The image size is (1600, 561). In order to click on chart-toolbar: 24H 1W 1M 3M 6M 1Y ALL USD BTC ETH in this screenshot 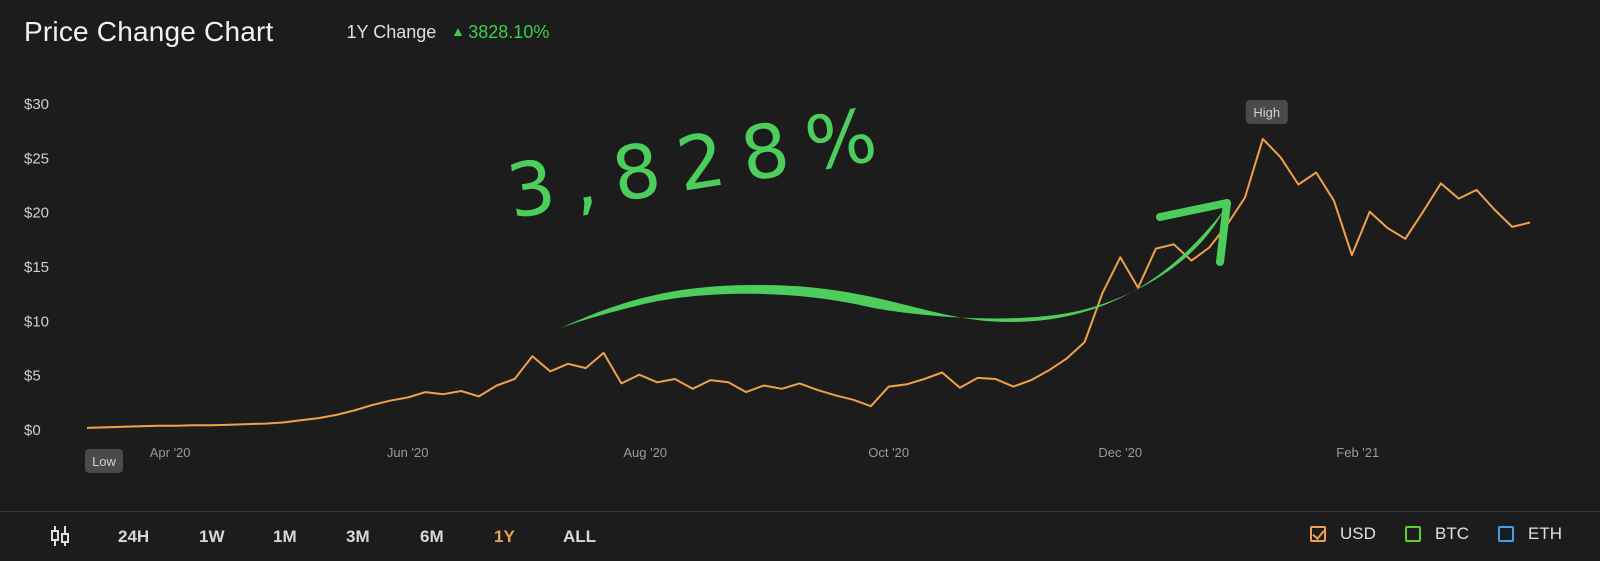, I will do `click(800, 536)`.